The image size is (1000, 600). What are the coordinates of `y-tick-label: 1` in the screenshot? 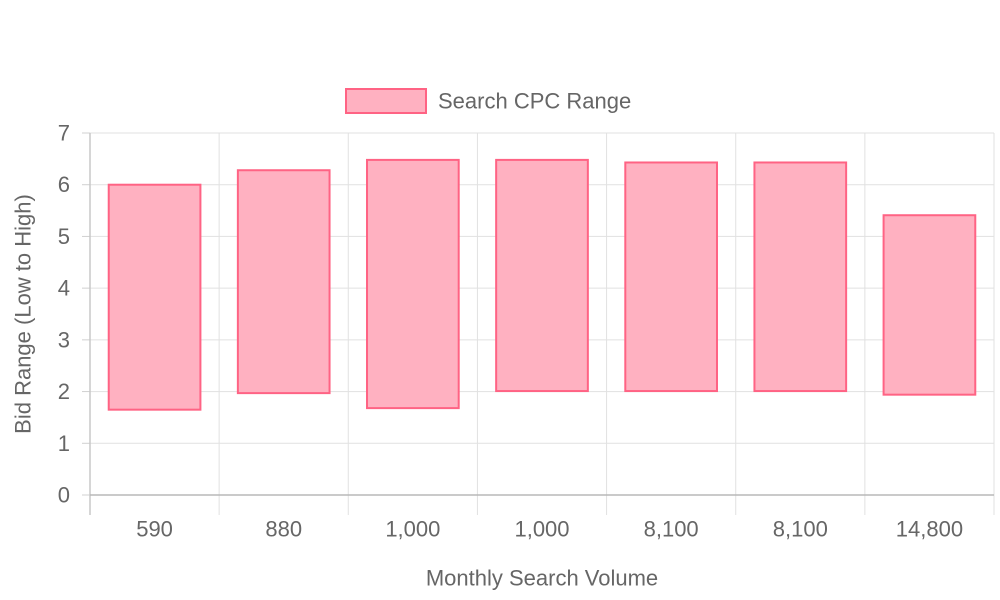 It's located at (64, 443).